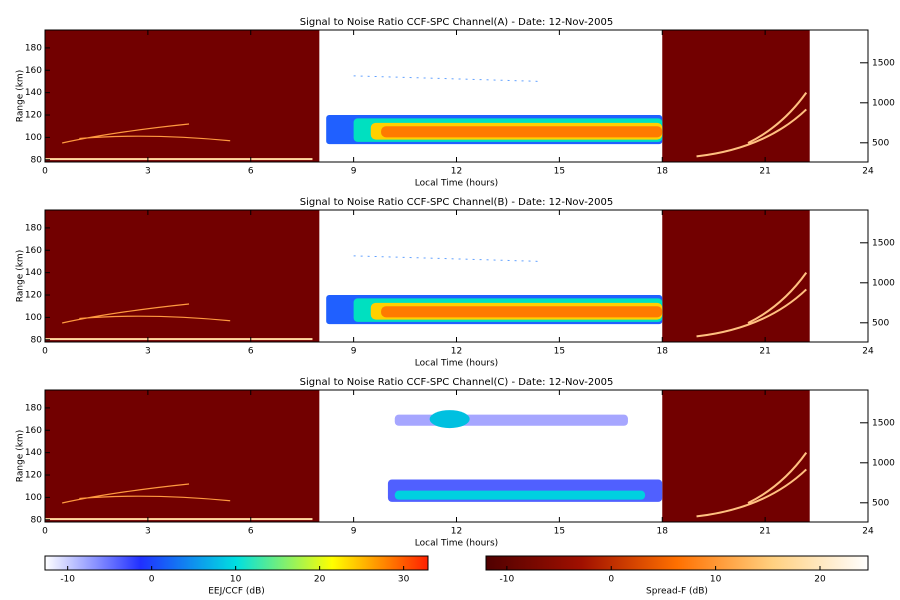  Describe the element at coordinates (677, 592) in the screenshot. I see `colorbar-label: Spread-F (dB)` at that location.